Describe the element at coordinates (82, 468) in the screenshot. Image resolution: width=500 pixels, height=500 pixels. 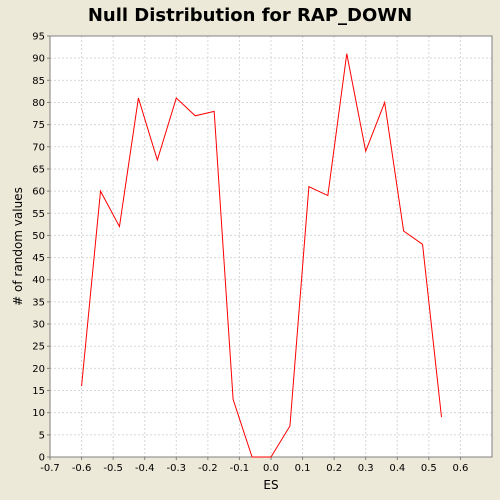
I see `x-tick-label: -0.6` at that location.